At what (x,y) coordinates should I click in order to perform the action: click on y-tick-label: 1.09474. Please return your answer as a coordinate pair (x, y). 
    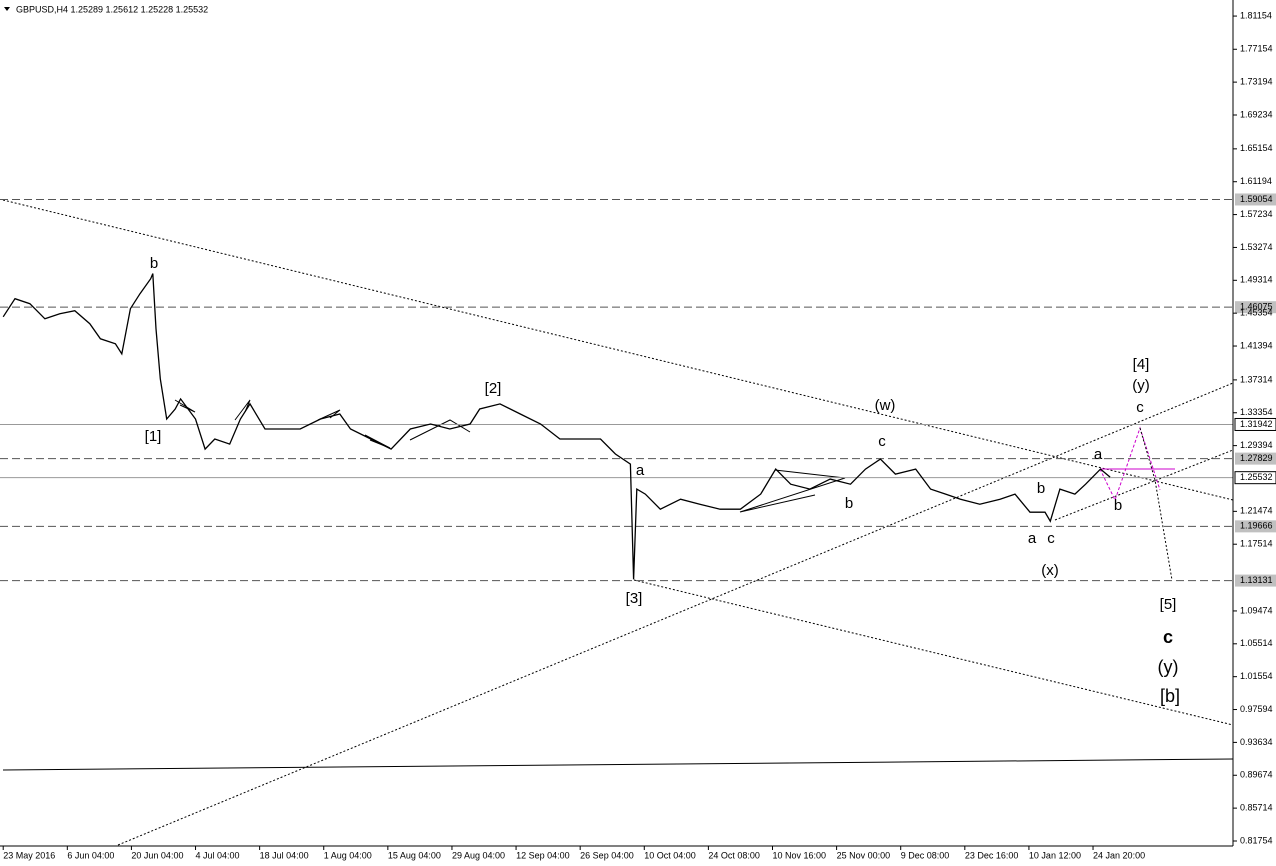
    Looking at the image, I should click on (1256, 610).